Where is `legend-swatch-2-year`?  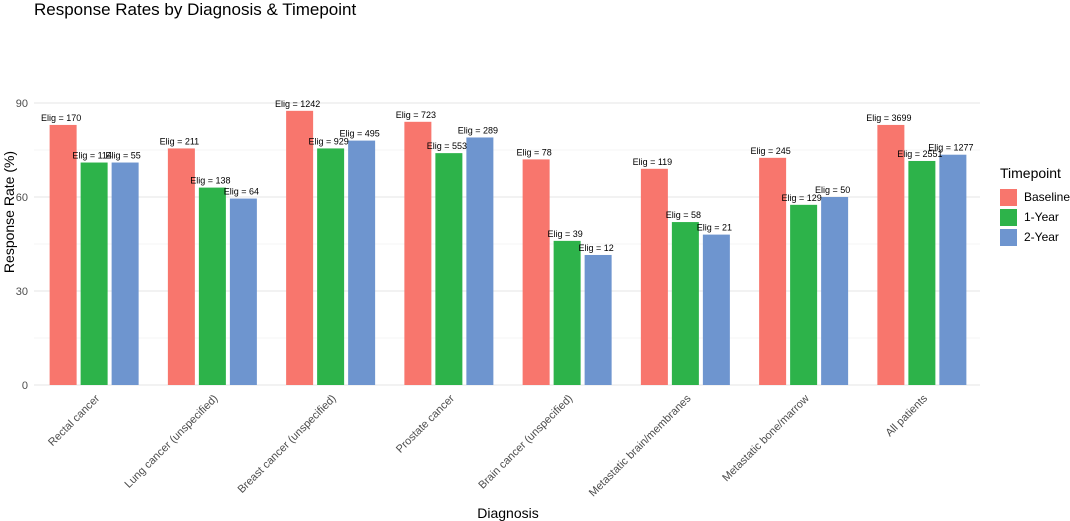
legend-swatch-2-year is located at coordinates (1008, 237).